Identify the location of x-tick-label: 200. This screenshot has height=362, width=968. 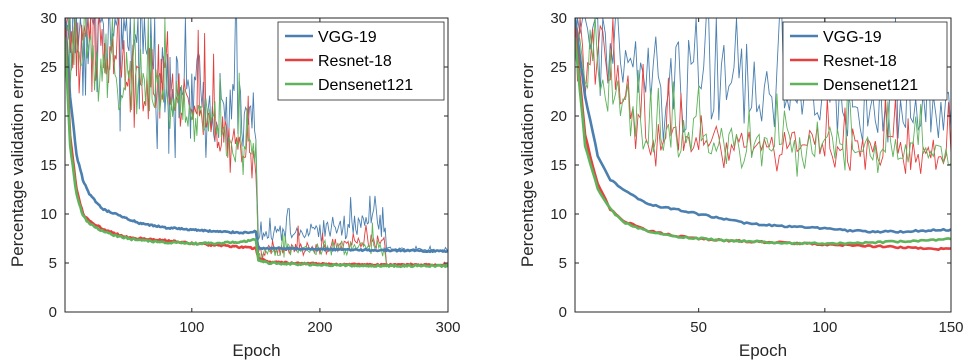
(319, 327).